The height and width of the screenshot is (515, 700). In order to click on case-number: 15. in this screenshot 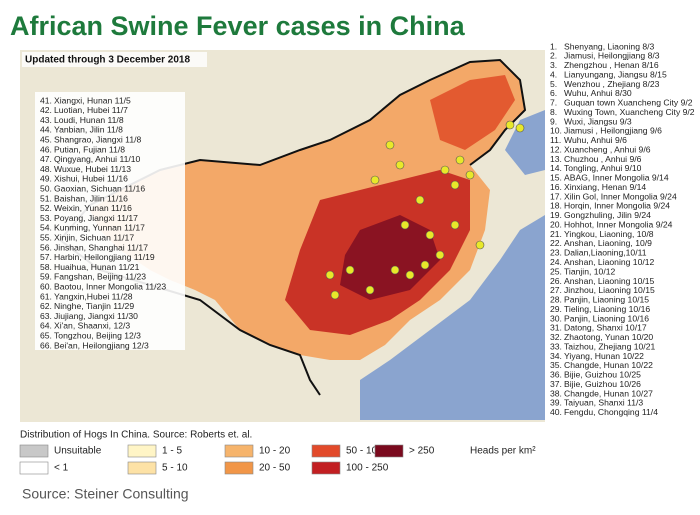, I will do `click(556, 178)`.